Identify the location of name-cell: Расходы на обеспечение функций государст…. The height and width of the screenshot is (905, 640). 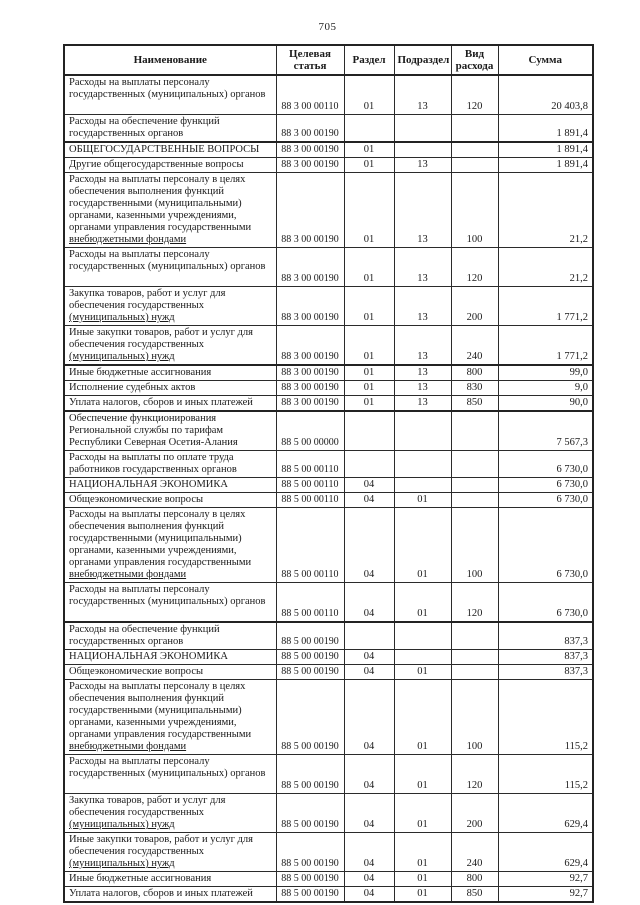
(170, 128).